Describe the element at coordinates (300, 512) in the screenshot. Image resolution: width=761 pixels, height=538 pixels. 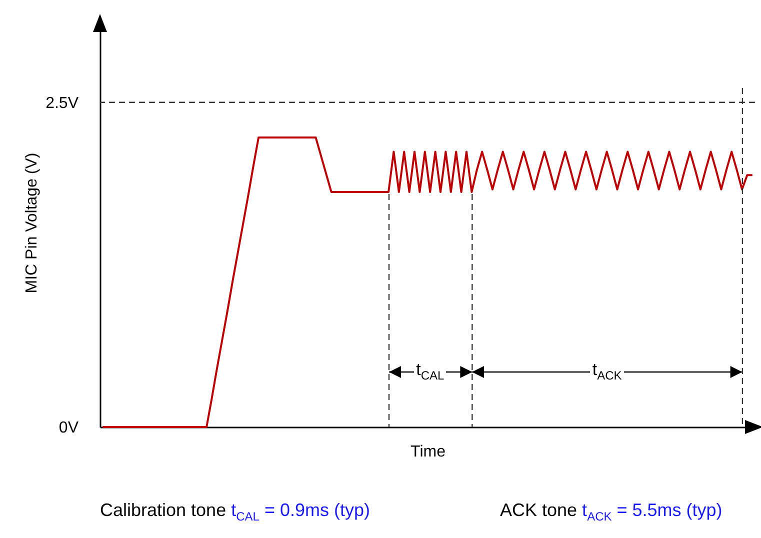
I see `text: t$_{CAL}$ = 0.9ms (typ)` at that location.